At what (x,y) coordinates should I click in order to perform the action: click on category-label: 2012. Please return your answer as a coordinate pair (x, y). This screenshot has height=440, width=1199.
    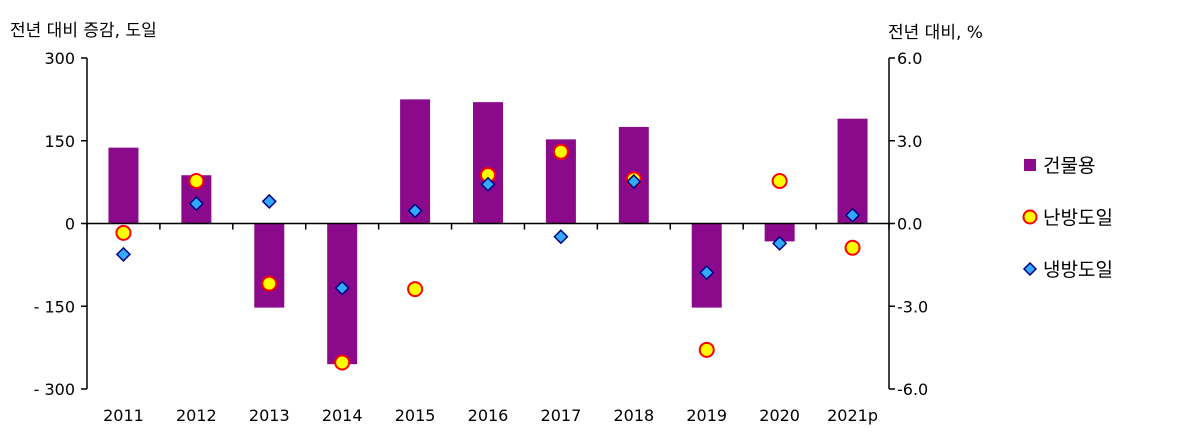
    Looking at the image, I should click on (196, 415).